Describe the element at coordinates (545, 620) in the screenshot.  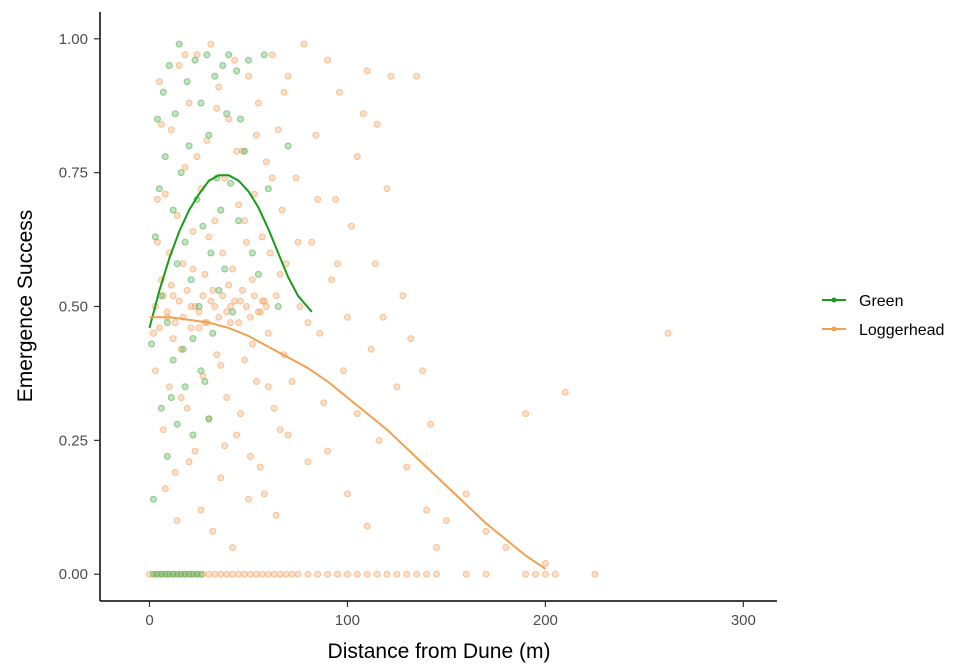
I see `x-tick-label: 200` at that location.